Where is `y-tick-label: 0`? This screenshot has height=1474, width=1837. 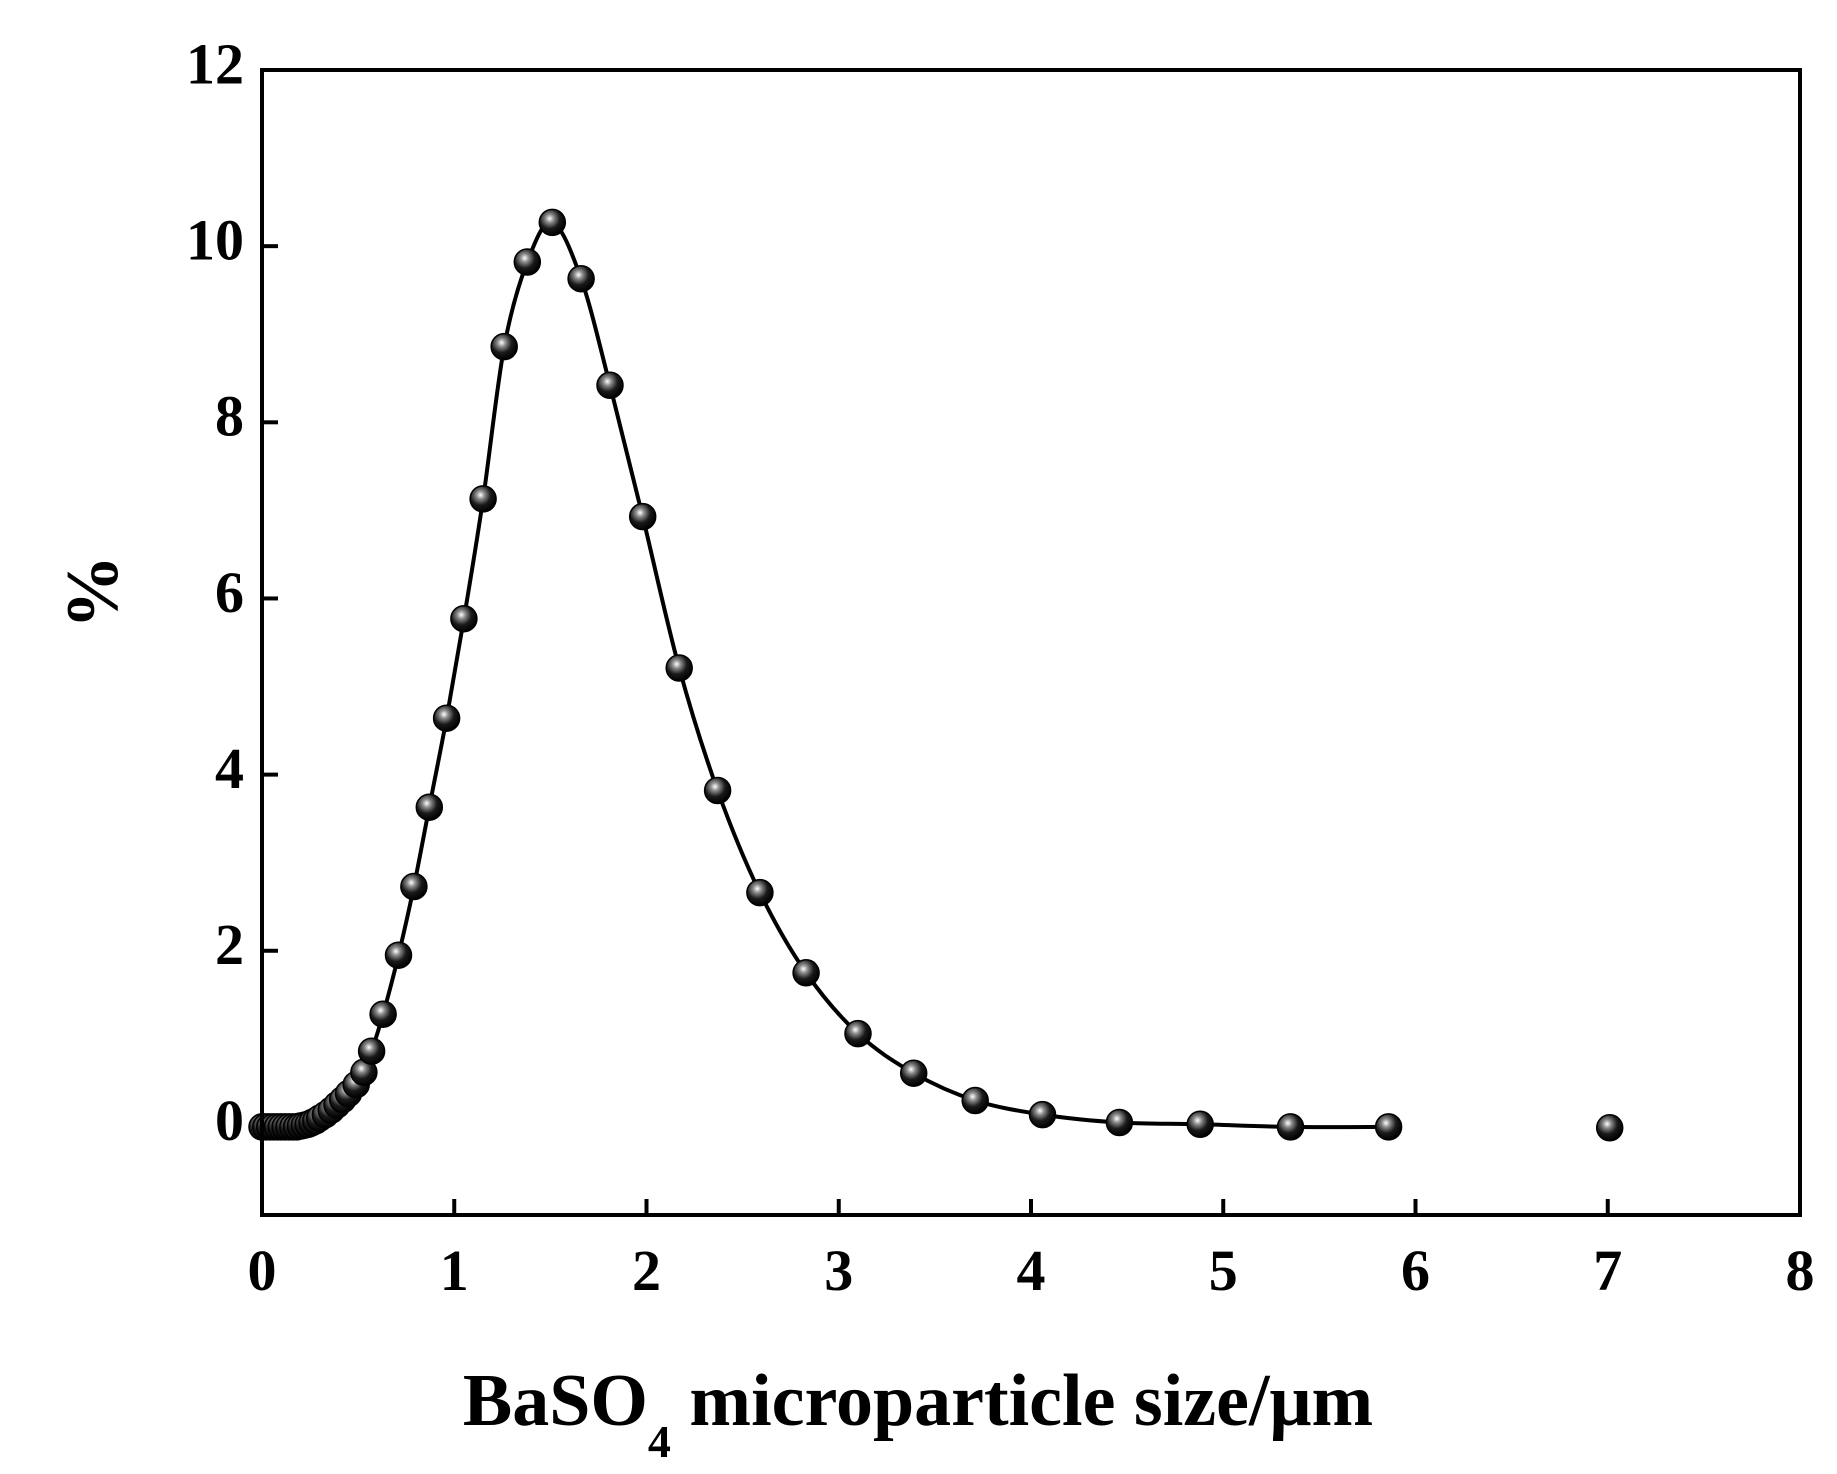
y-tick-label: 0 is located at coordinates (229, 1120).